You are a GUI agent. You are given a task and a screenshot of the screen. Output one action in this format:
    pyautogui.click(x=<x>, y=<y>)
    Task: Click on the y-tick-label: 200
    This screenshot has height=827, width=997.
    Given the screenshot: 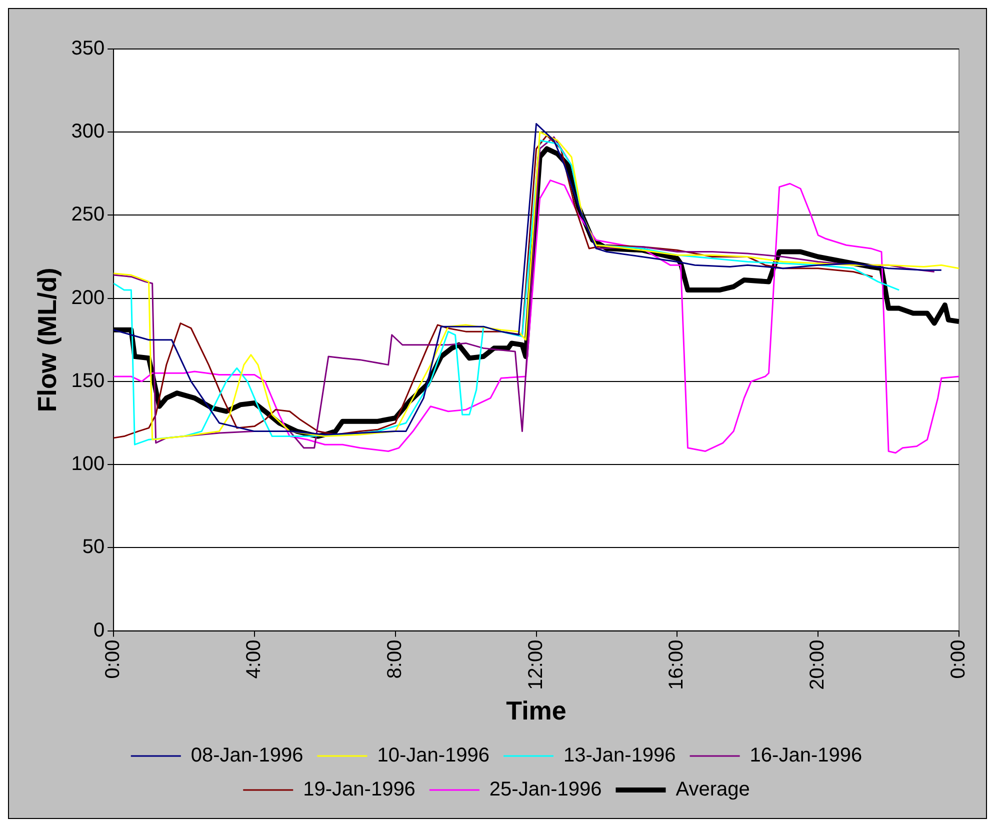 What is the action you would take?
    pyautogui.click(x=88, y=297)
    